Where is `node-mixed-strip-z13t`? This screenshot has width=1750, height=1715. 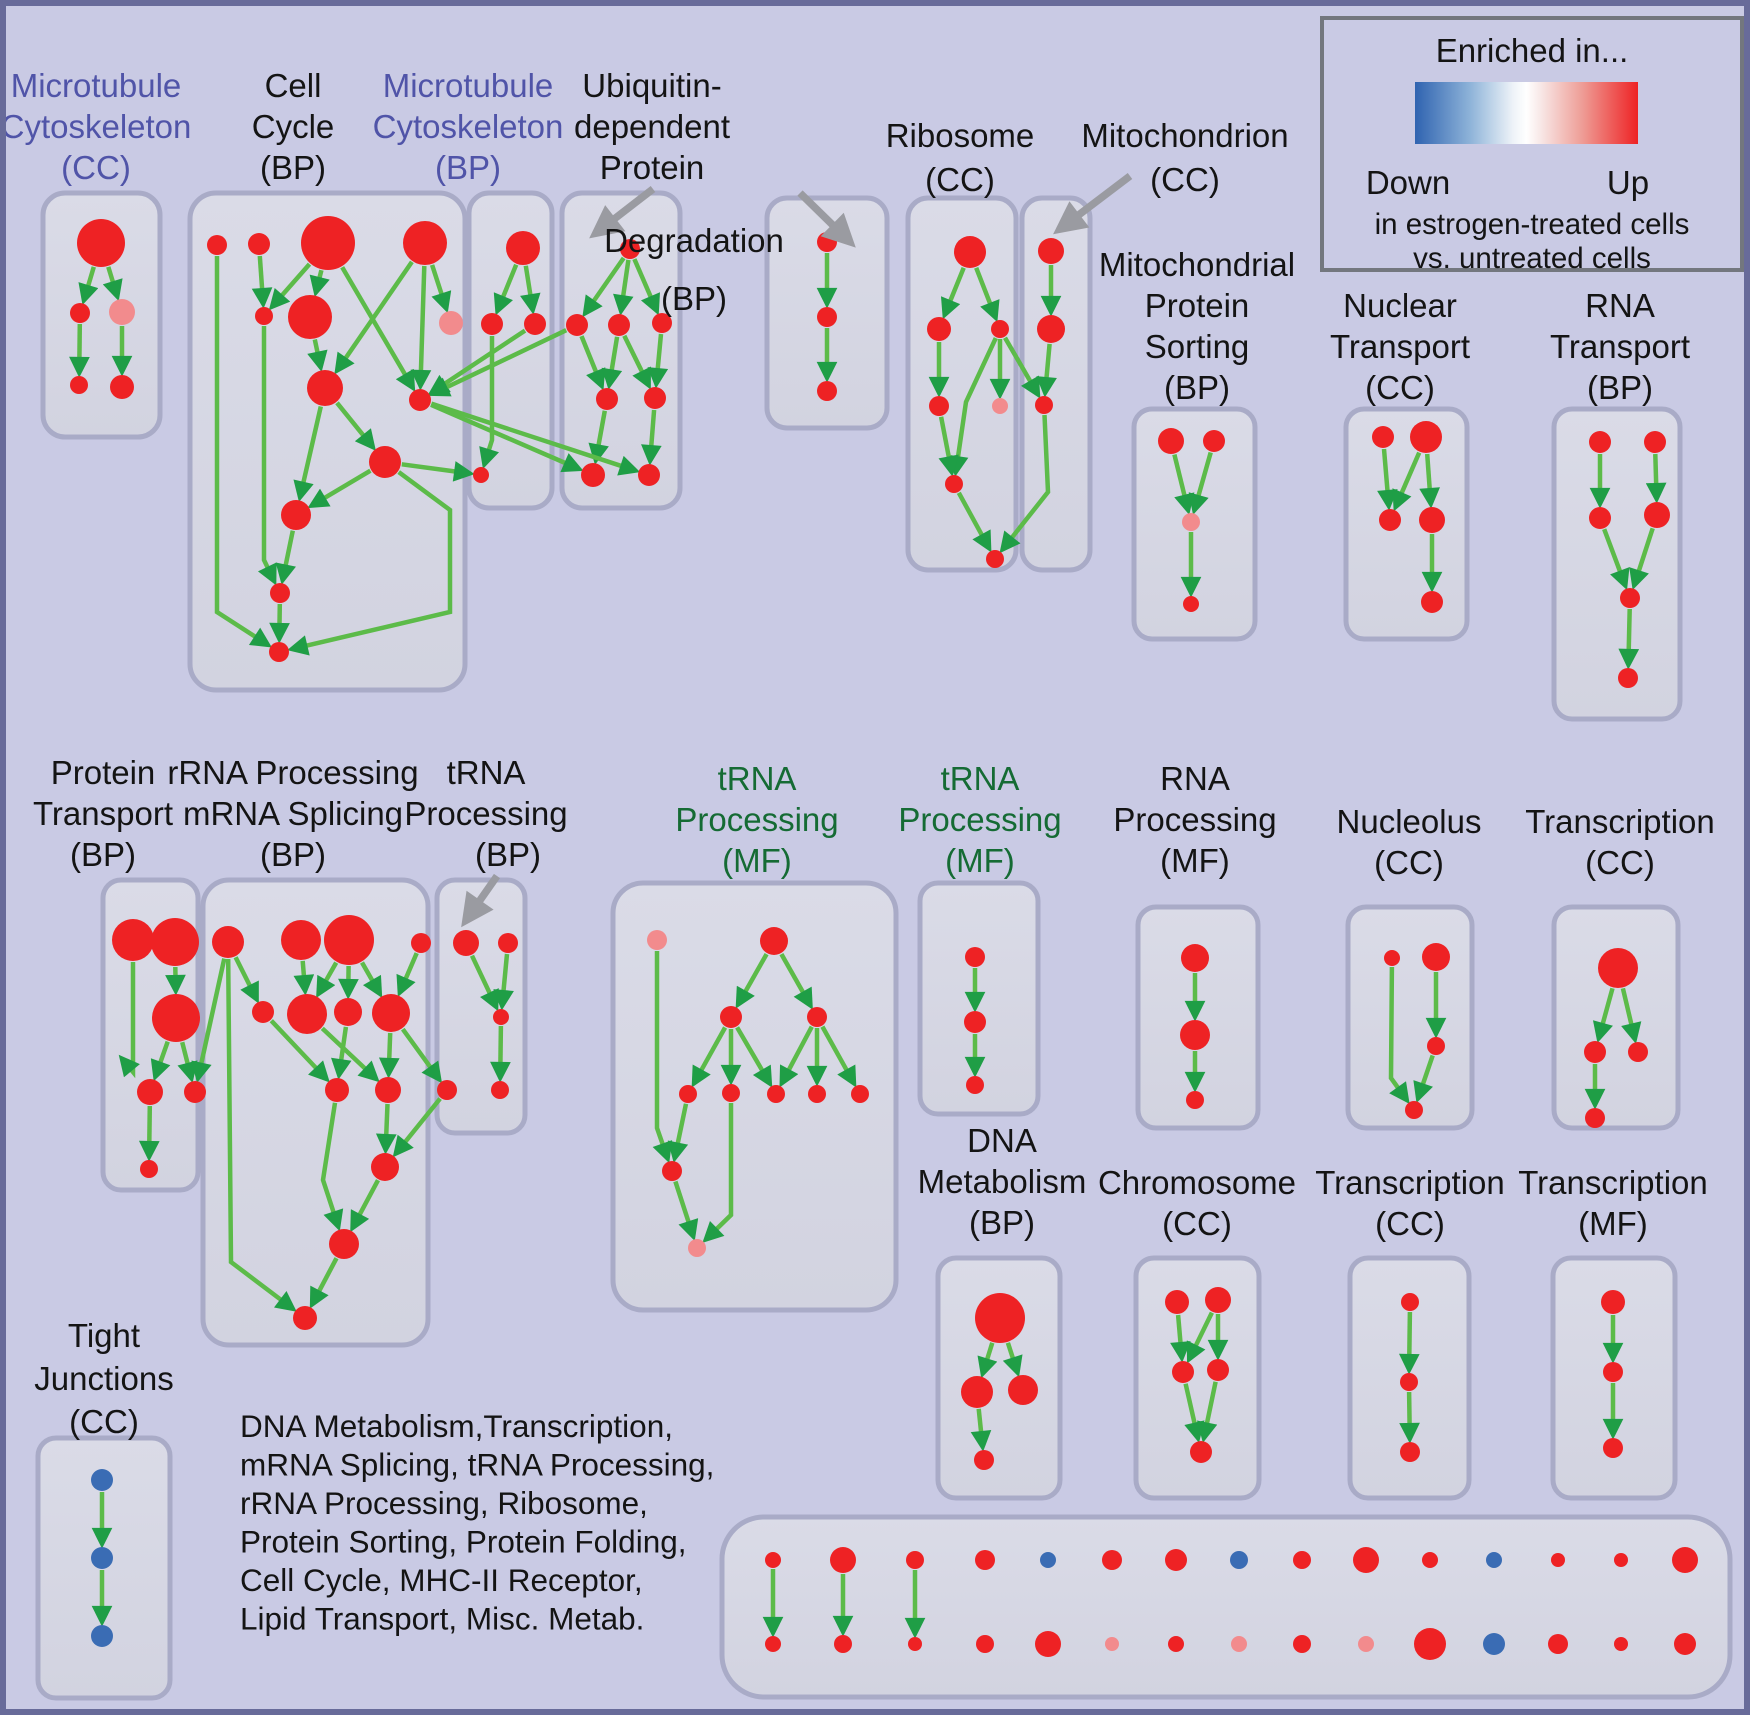
node-mixed-strip-z13t is located at coordinates (1558, 1560).